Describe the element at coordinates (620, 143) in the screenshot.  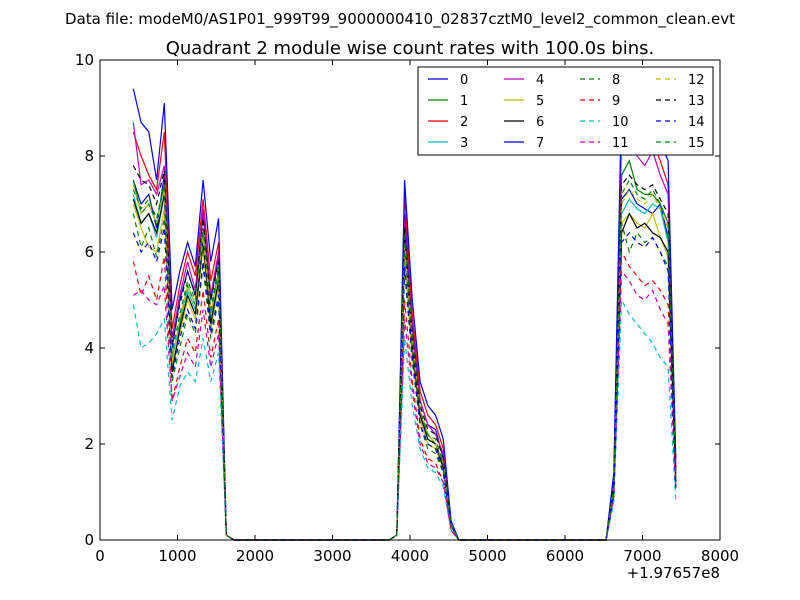
I see `legend-label-11: 11` at that location.